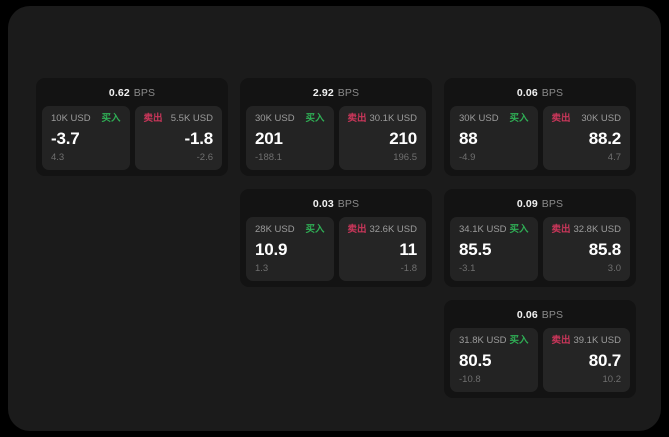  What do you see at coordinates (403, 138) in the screenshot?
I see `quote-price-value: 210` at bounding box center [403, 138].